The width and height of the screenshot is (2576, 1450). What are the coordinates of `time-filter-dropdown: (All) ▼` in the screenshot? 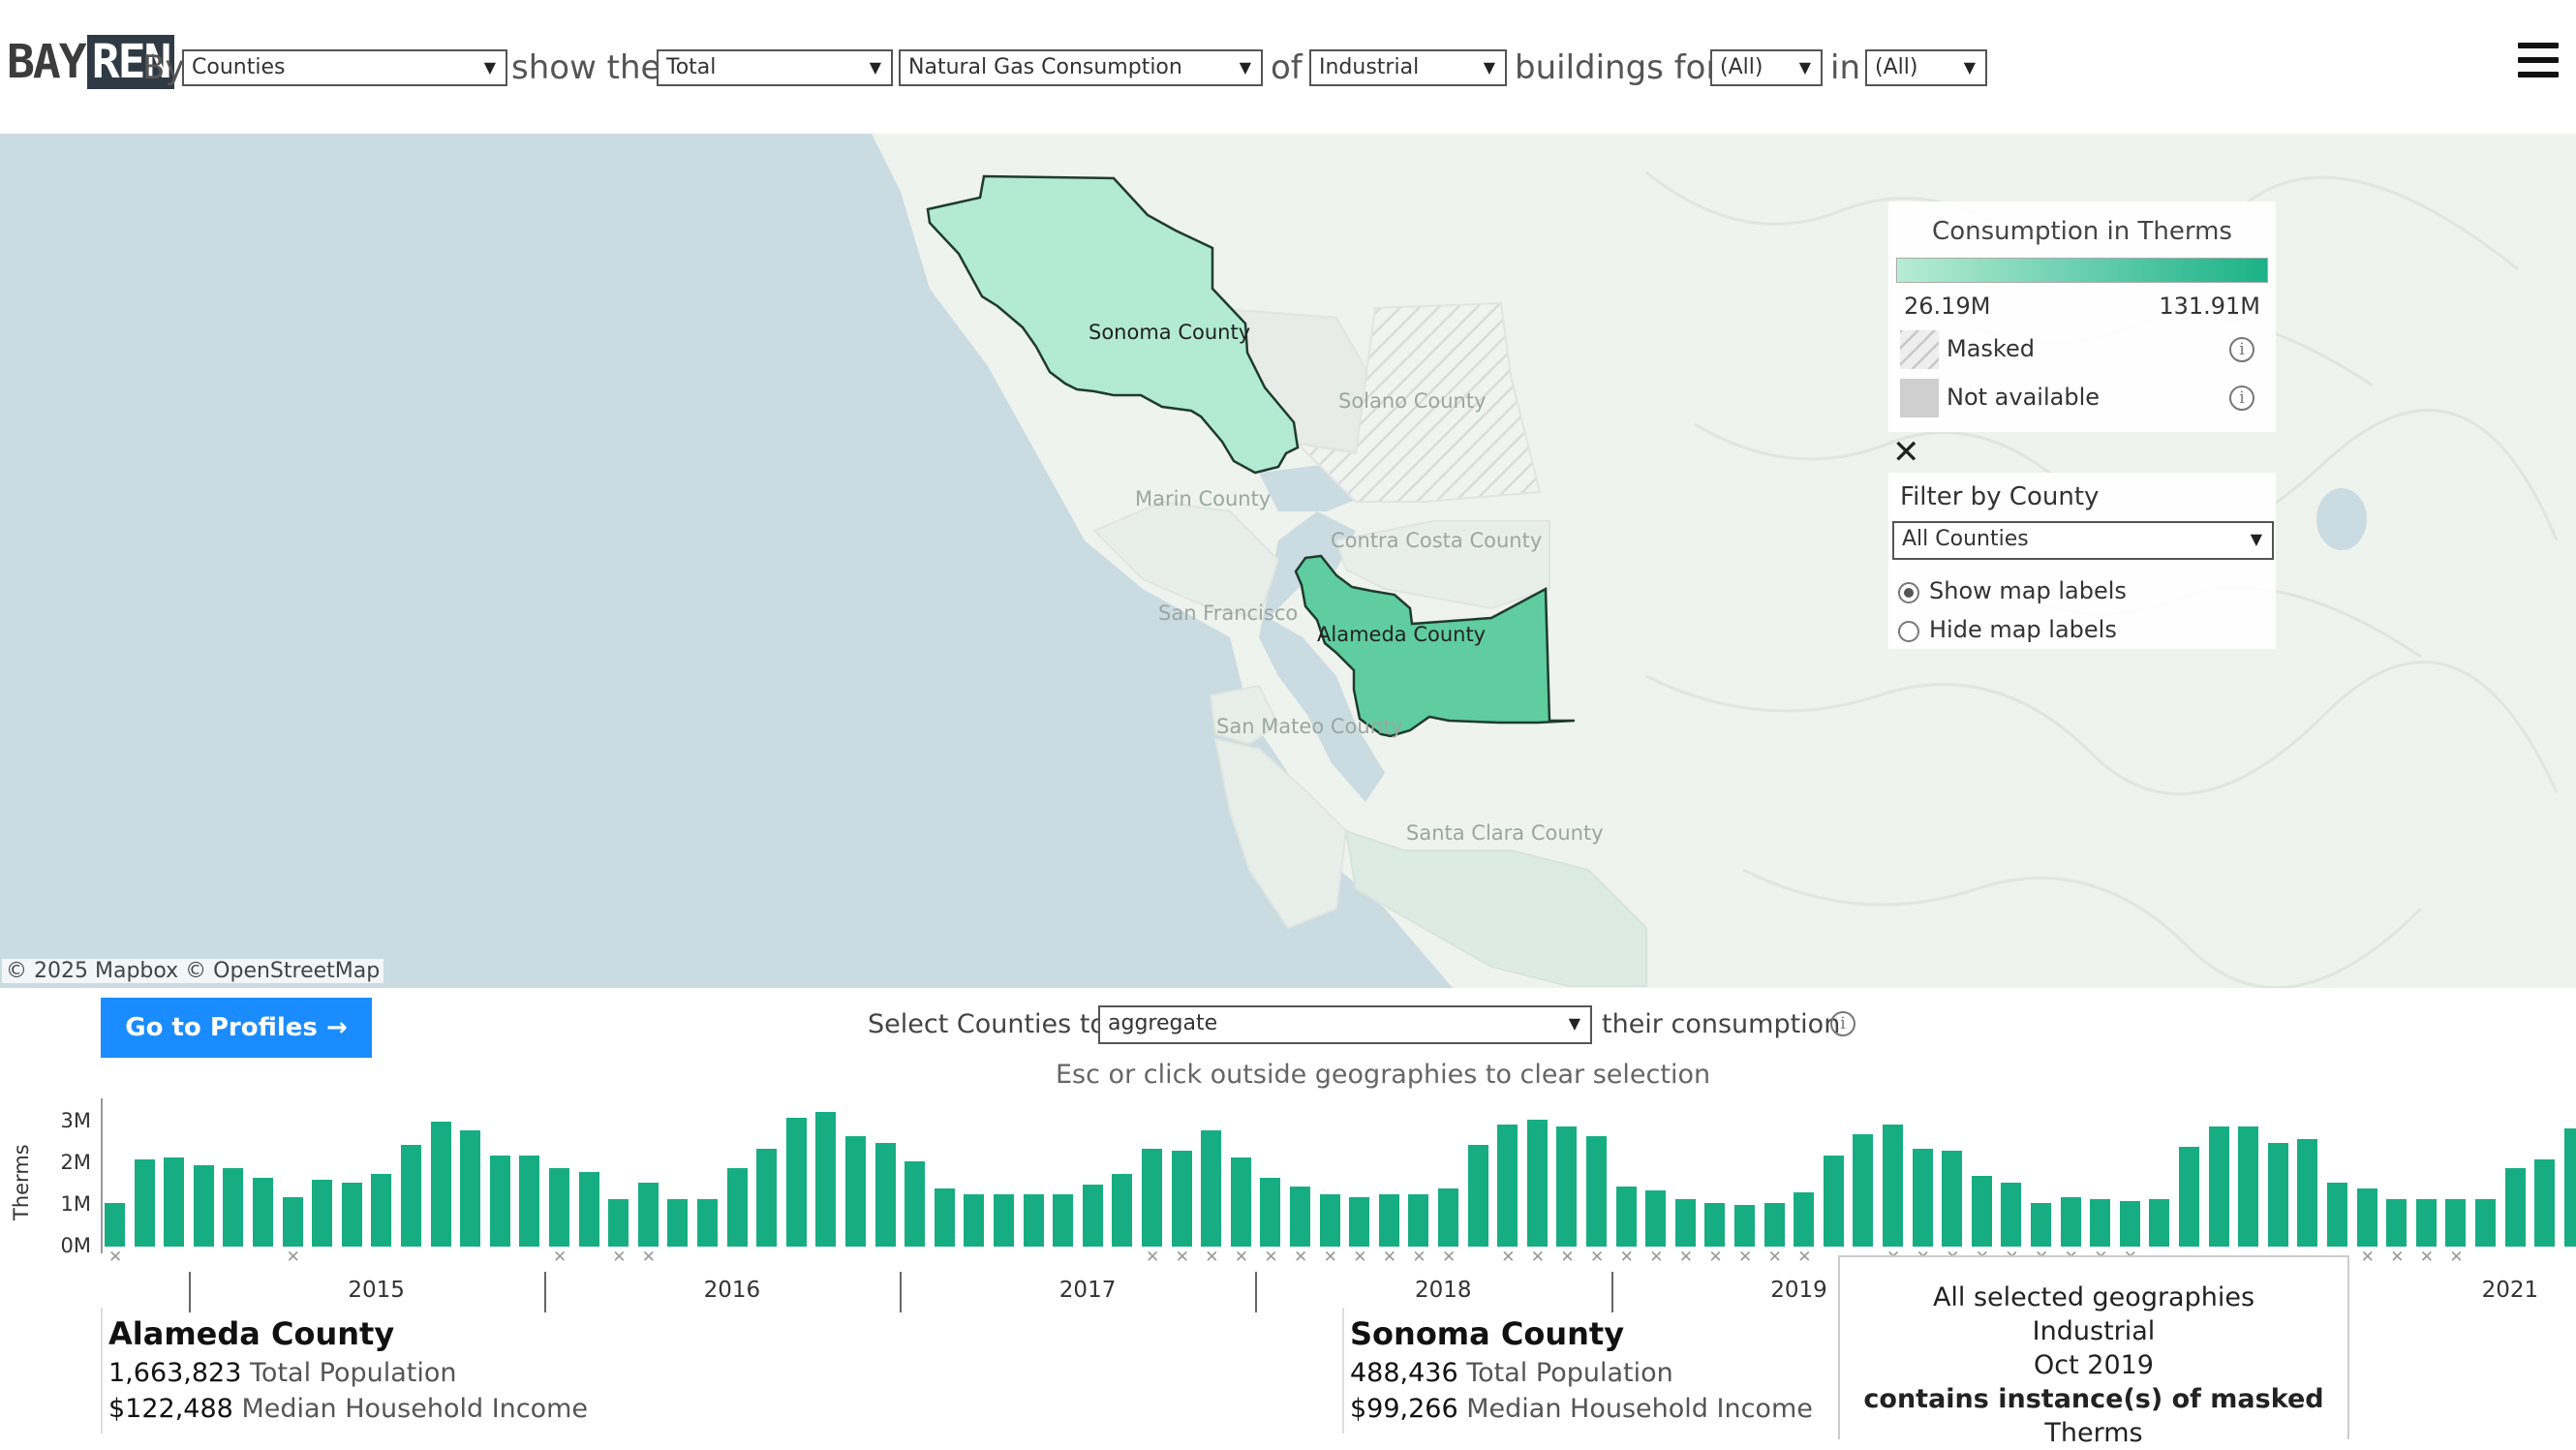 It's located at (1926, 67).